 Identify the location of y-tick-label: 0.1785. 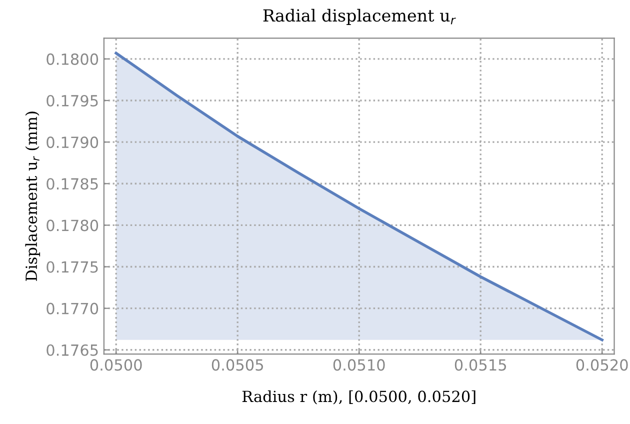
(72, 184).